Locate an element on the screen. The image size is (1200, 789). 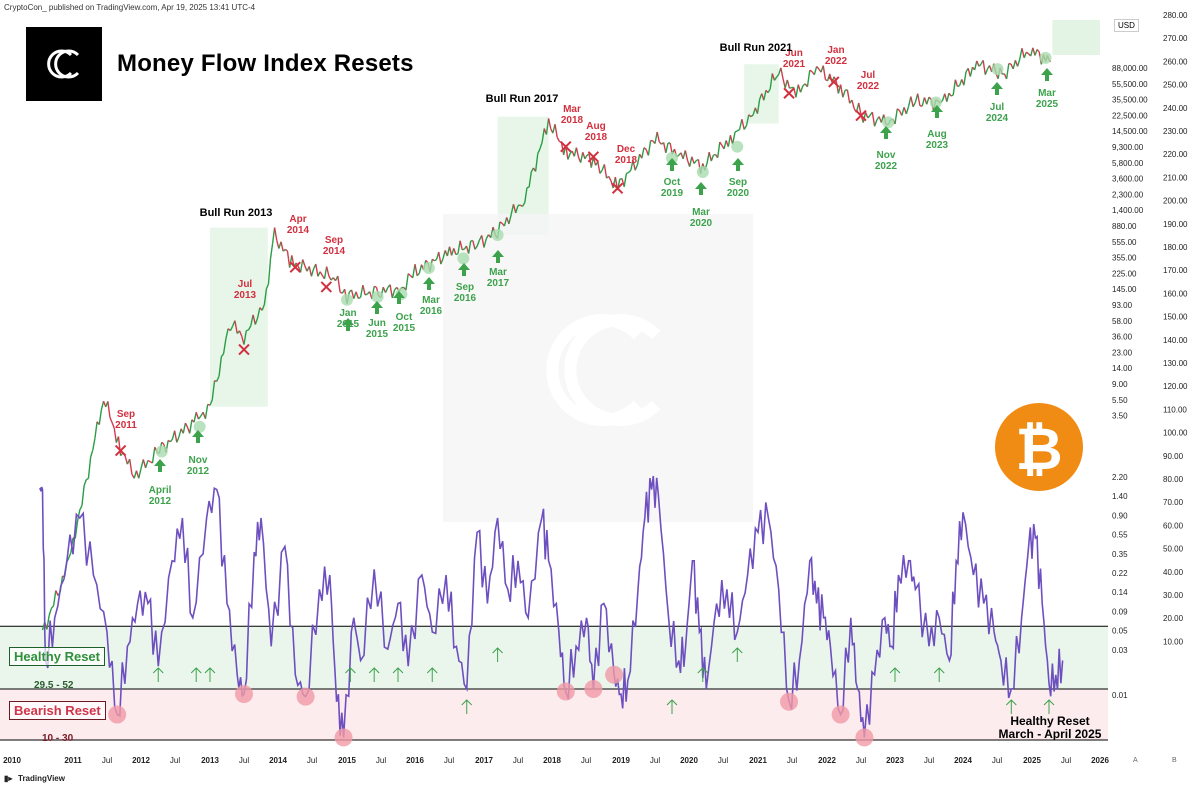
healthy-reset-label: Jun is located at coordinates (377, 323).